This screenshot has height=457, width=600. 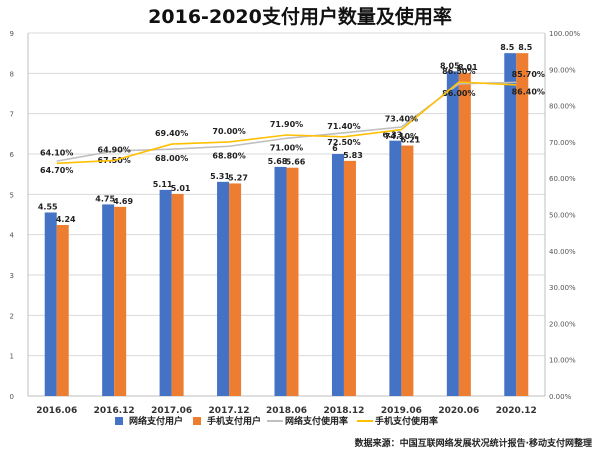 I want to click on y-right-tick: 100.00%, so click(x=564, y=34).